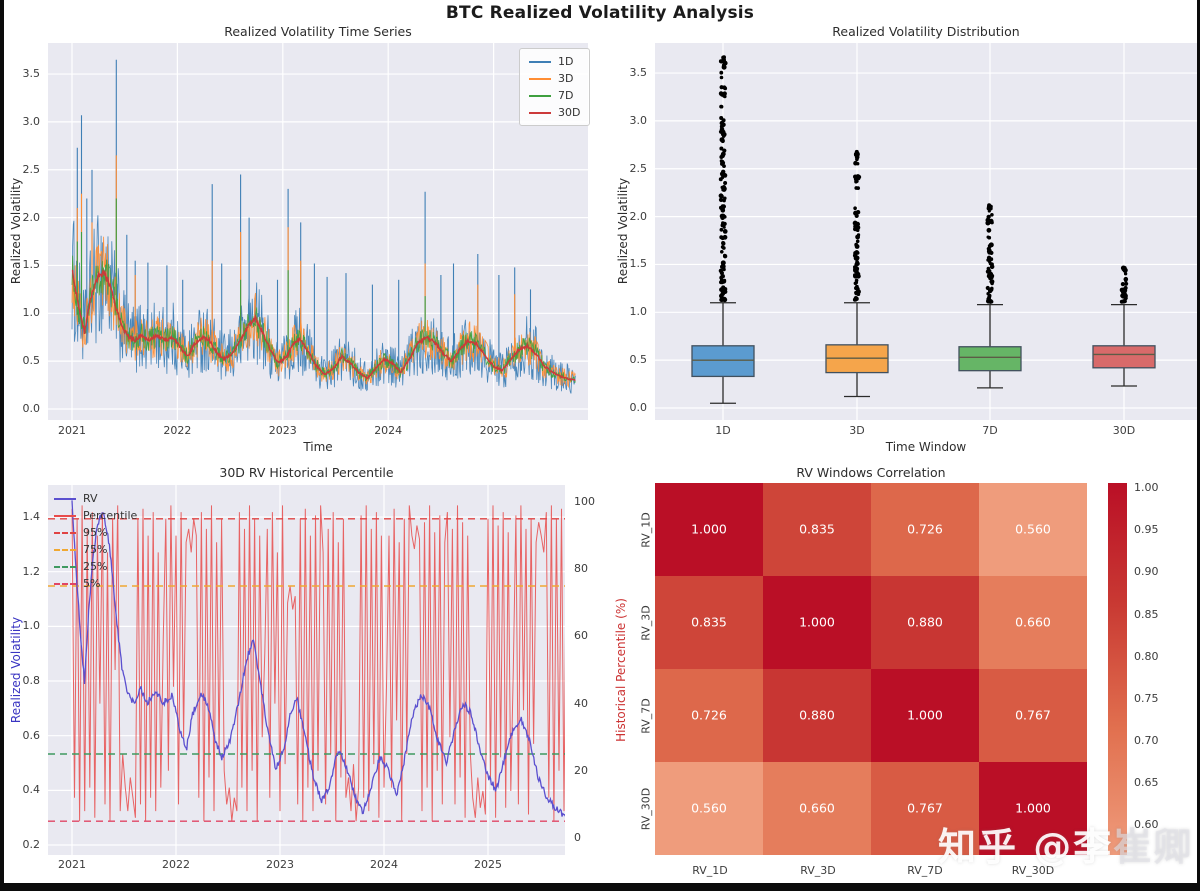  I want to click on x-tick-distribution: 1D, so click(723, 430).